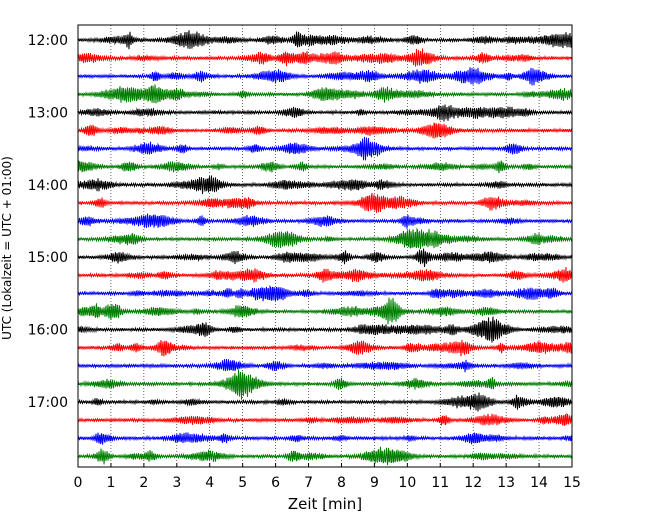 The image size is (650, 520). What do you see at coordinates (327, 477) in the screenshot?
I see `x-axis-ticks: 0 1 2 3 4 5 6 7 8 9 10 11 12 13 14 15` at bounding box center [327, 477].